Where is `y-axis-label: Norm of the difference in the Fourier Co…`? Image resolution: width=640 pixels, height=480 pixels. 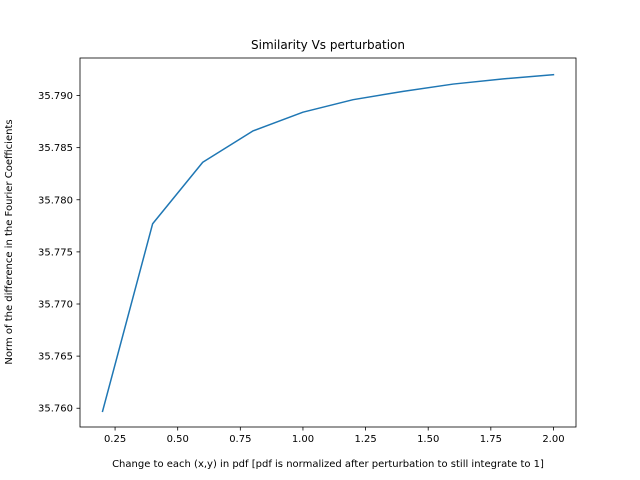
y-axis-label: Norm of the difference in the Fourier Co… is located at coordinates (9, 241).